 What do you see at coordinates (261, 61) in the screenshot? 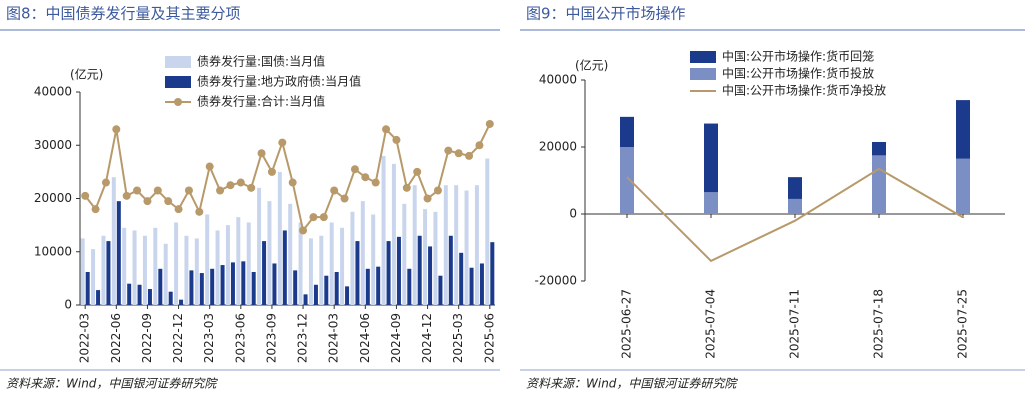
I see `legend-label: 债券发行量:国债:当月值` at bounding box center [261, 61].